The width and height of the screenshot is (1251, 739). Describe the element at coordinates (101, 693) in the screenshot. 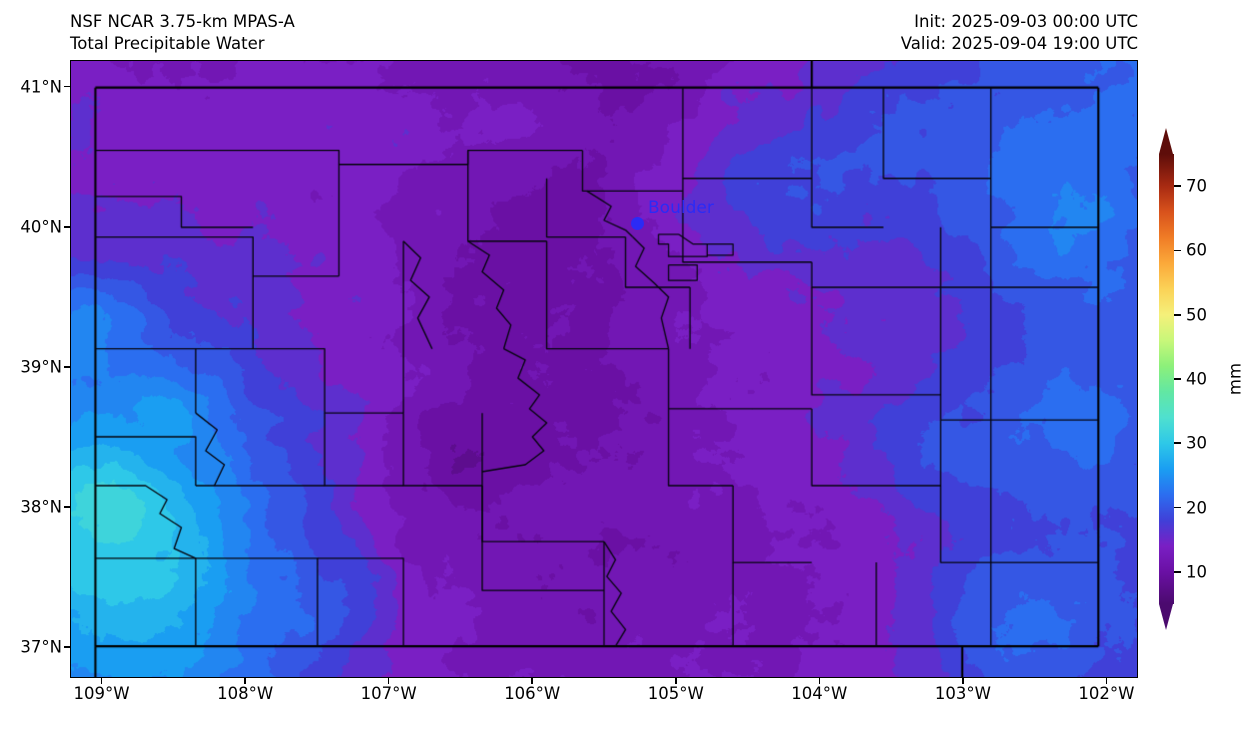

I see `lon-tick-label: 109°W` at that location.